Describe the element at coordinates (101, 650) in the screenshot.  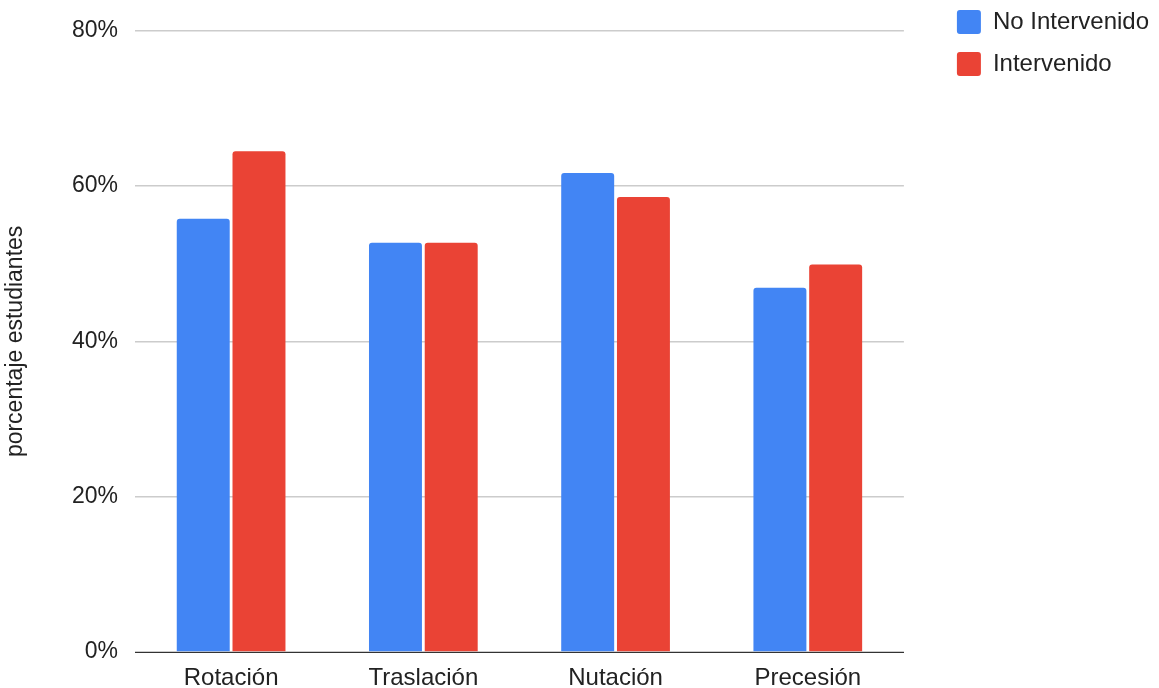
I see `y-tick-label: 0%` at that location.